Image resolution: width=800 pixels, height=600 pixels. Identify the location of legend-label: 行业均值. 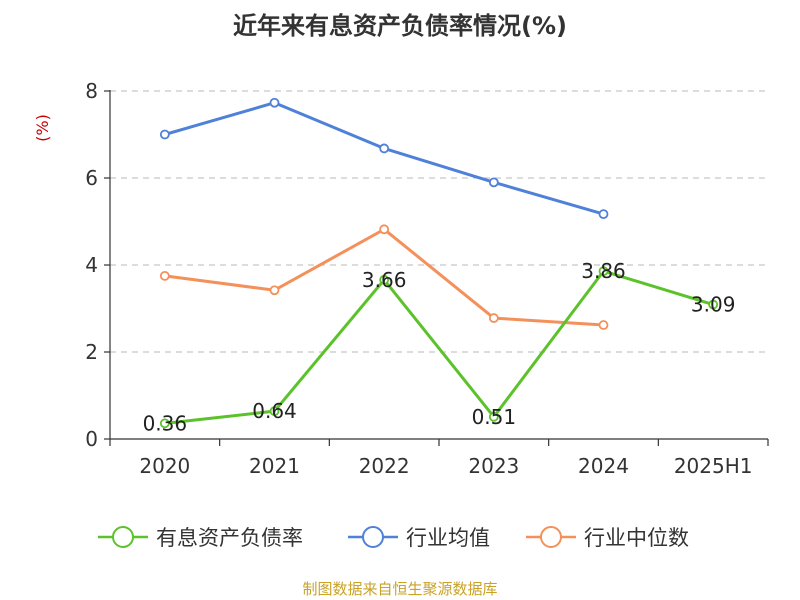
(448, 538).